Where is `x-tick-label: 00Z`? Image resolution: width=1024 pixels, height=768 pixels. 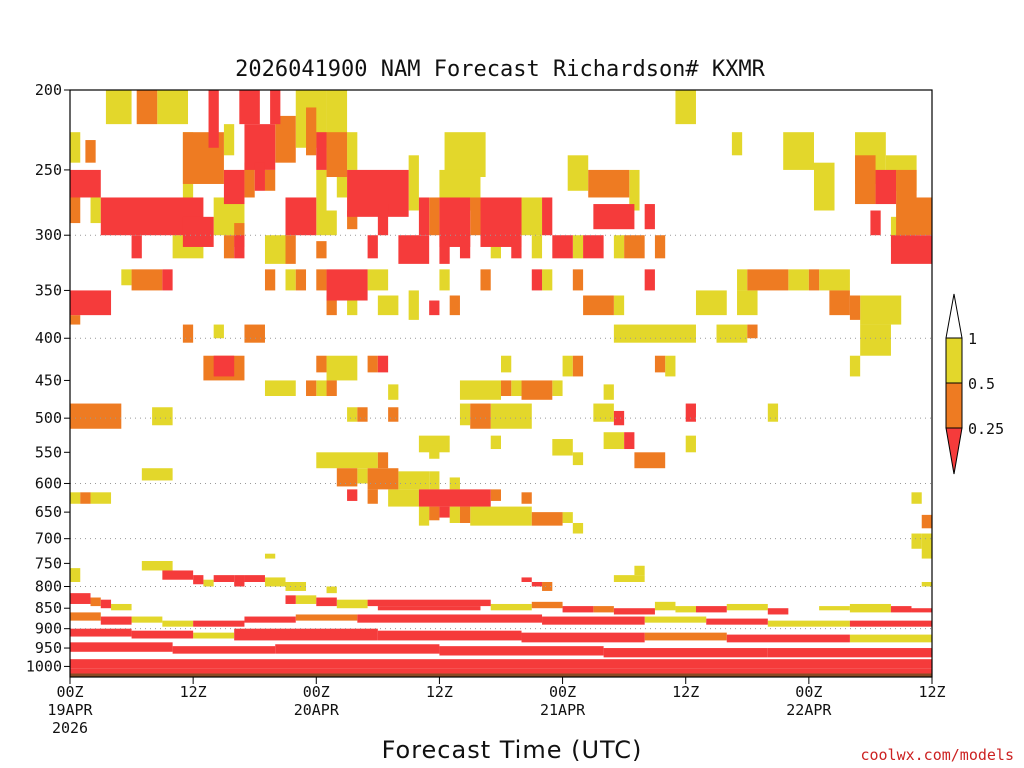 x-tick-label: 00Z is located at coordinates (808, 692).